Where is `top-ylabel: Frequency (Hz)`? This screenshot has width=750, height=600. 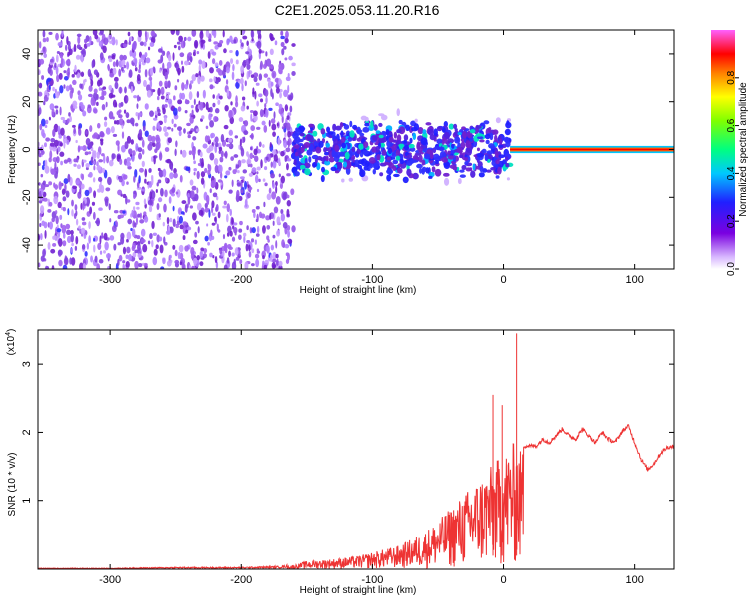
top-ylabel: Frequency (Hz) is located at coordinates (12, 149).